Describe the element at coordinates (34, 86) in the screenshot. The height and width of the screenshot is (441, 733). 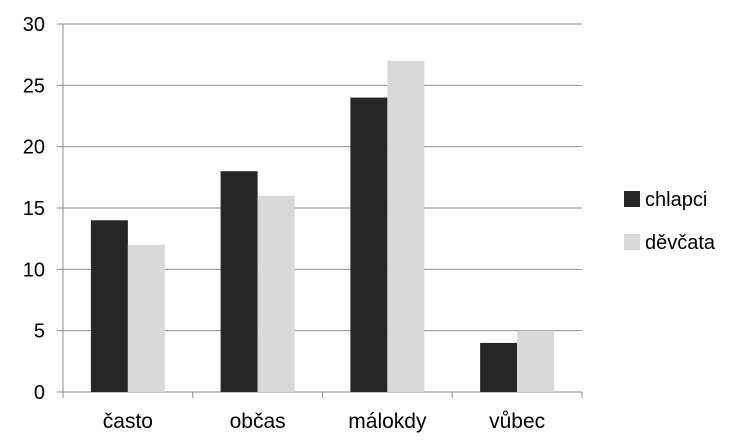
I see `y-tick-label: 25` at that location.